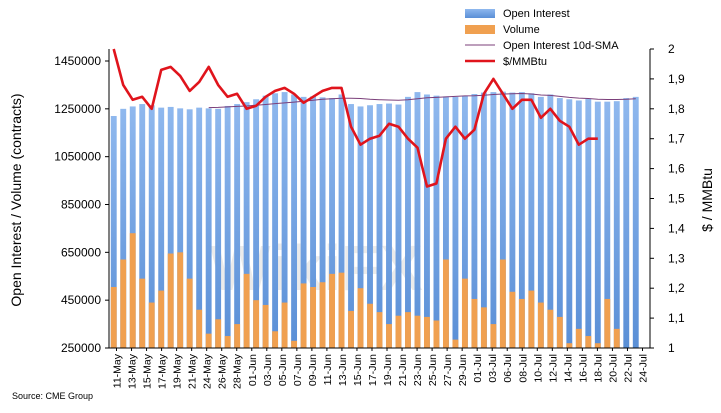  I want to click on x-tick-label: 22-Jul, so click(628, 368).